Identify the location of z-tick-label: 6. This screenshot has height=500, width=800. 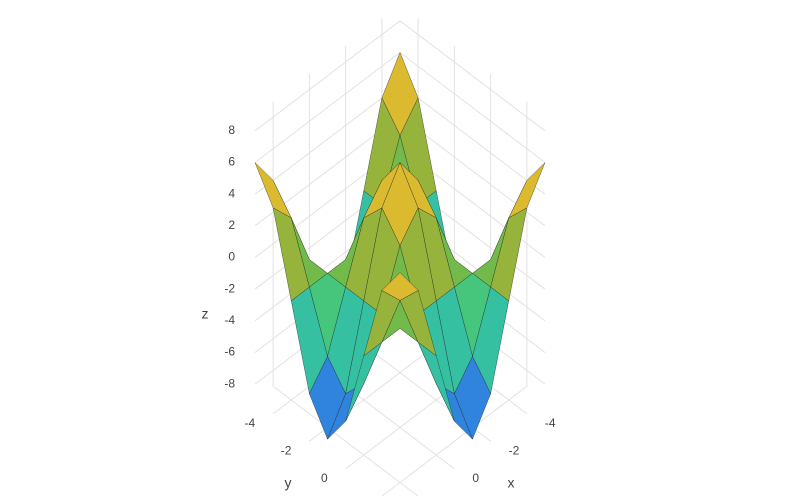
(231, 162).